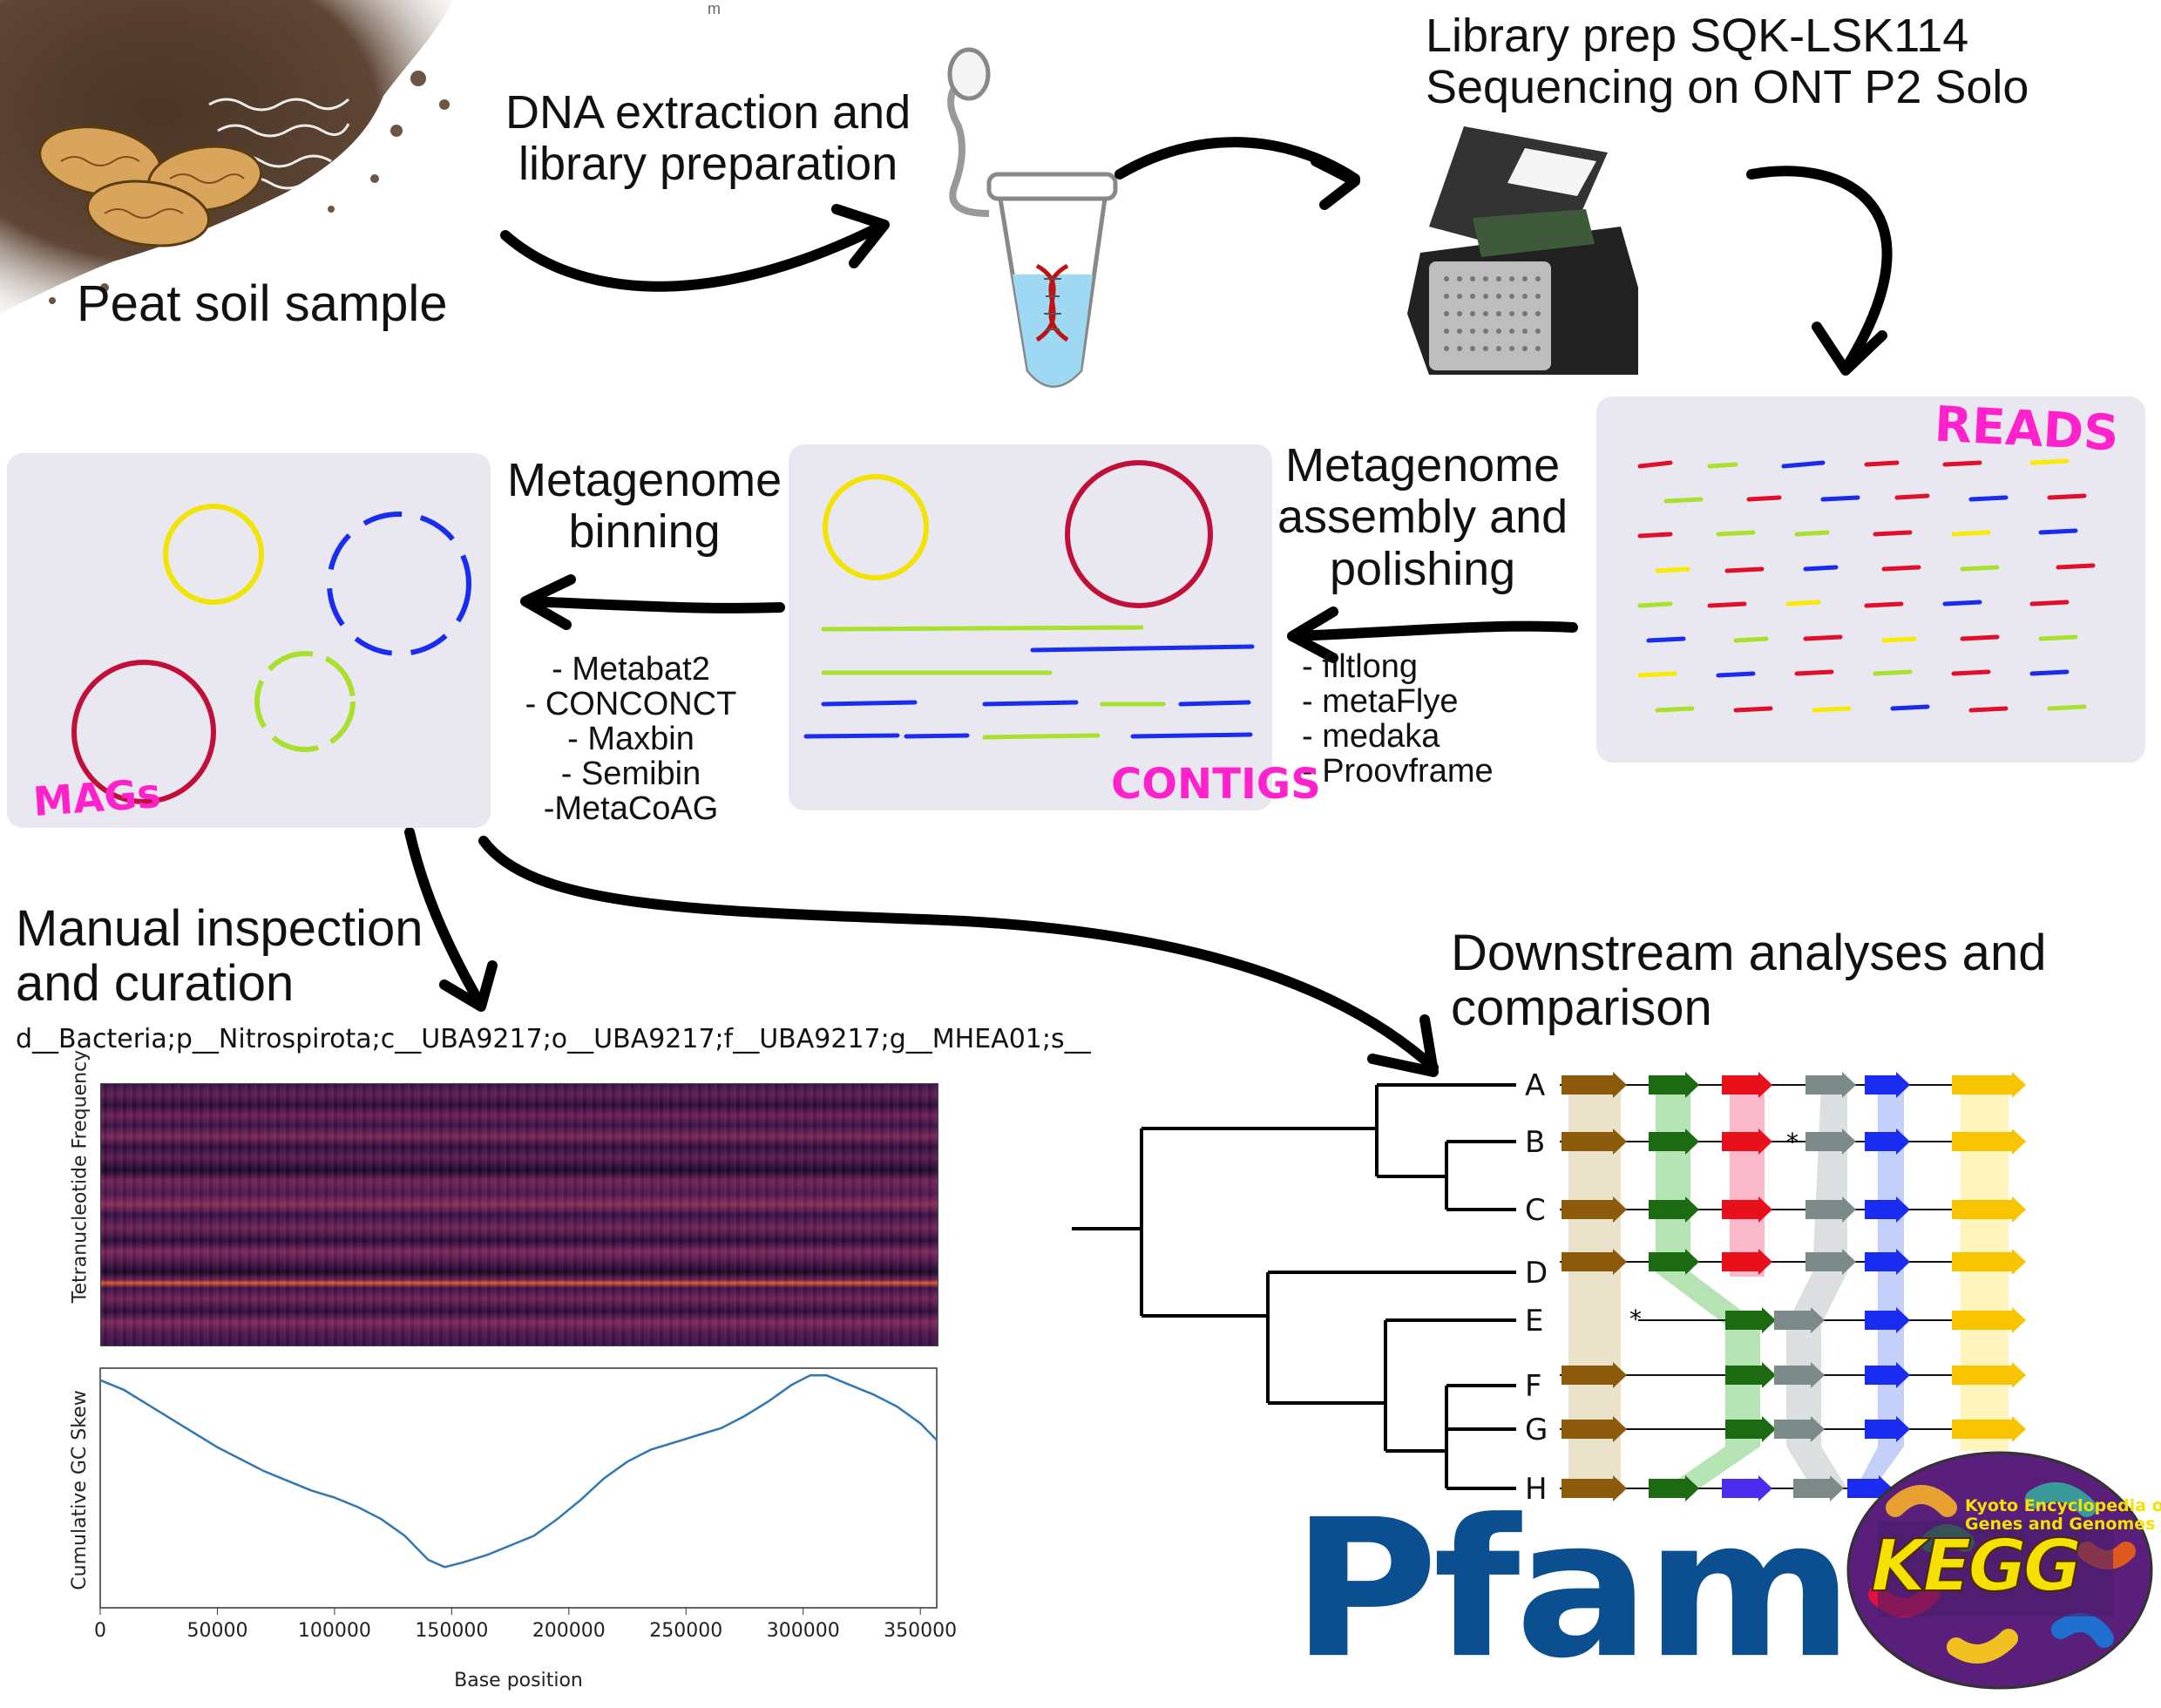 The image size is (2161, 1708). Describe the element at coordinates (519, 1214) in the screenshot. I see `tetranucleotide-heatmap` at that location.